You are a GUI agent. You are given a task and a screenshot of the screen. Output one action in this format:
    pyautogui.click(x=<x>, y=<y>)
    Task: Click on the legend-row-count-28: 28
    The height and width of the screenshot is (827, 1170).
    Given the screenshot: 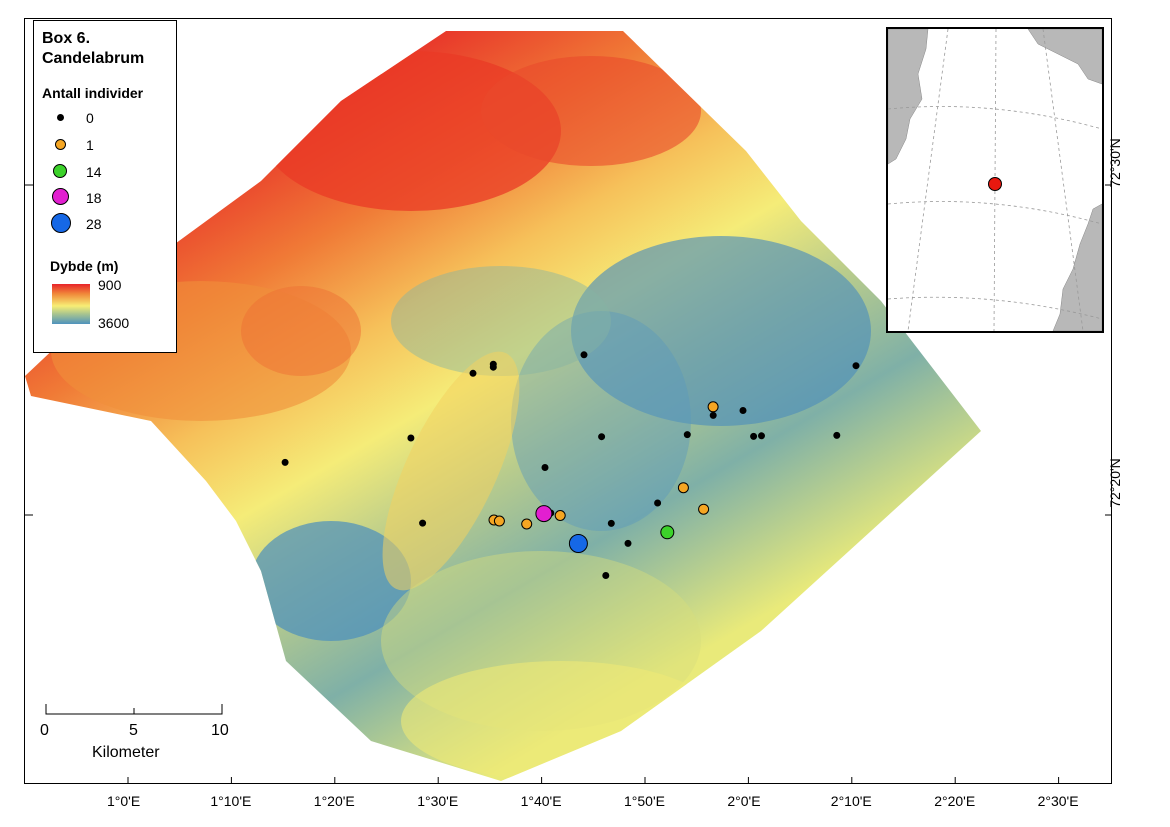 What is the action you would take?
    pyautogui.click(x=104, y=224)
    